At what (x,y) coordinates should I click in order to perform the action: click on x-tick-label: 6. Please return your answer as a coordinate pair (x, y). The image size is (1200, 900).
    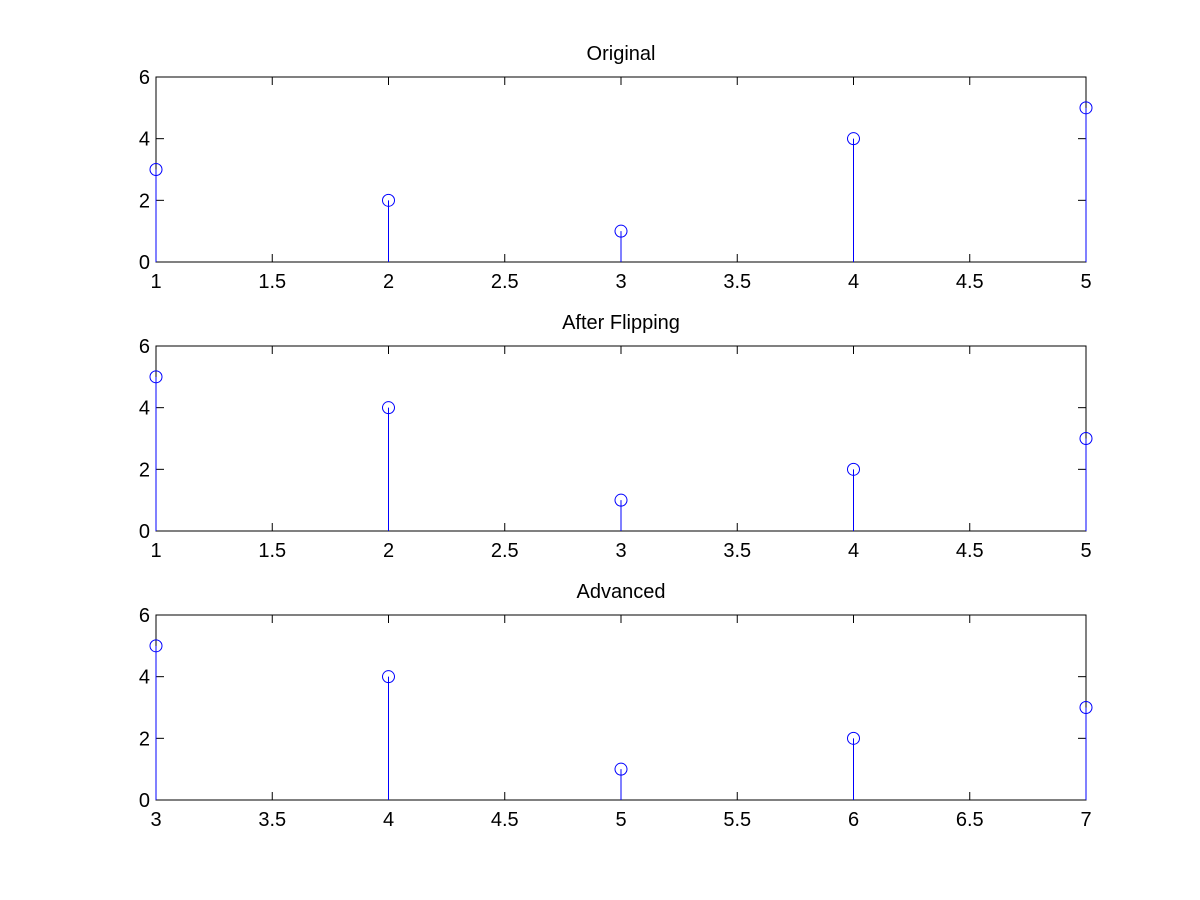
    Looking at the image, I should click on (853, 820).